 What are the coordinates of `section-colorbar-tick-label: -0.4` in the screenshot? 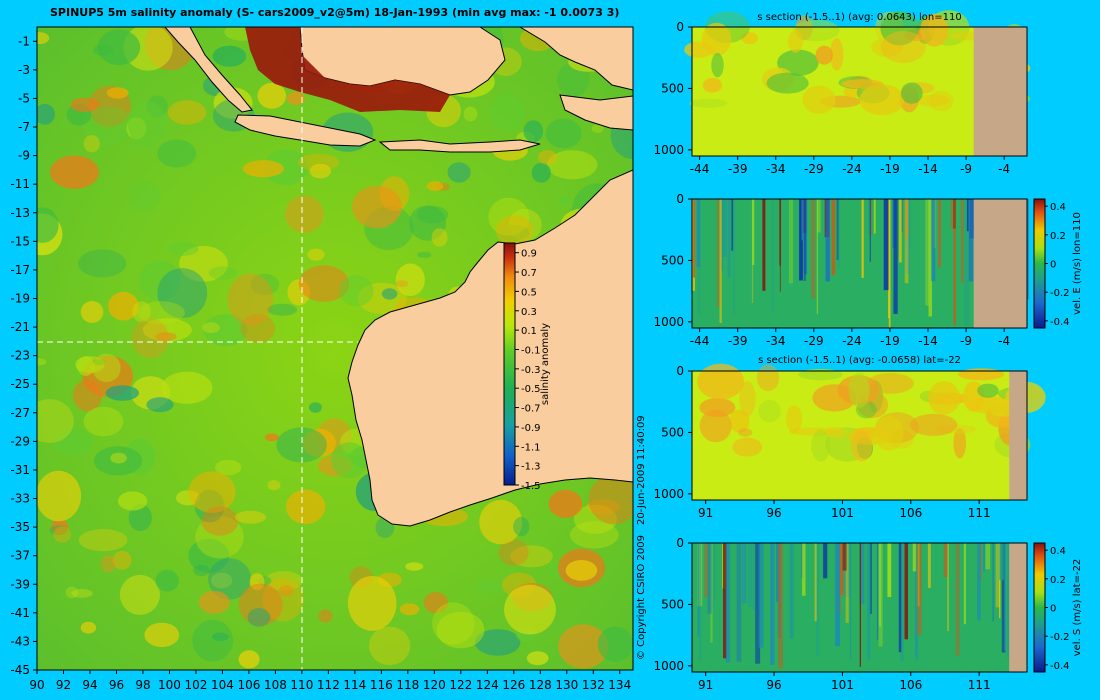 It's located at (1060, 666).